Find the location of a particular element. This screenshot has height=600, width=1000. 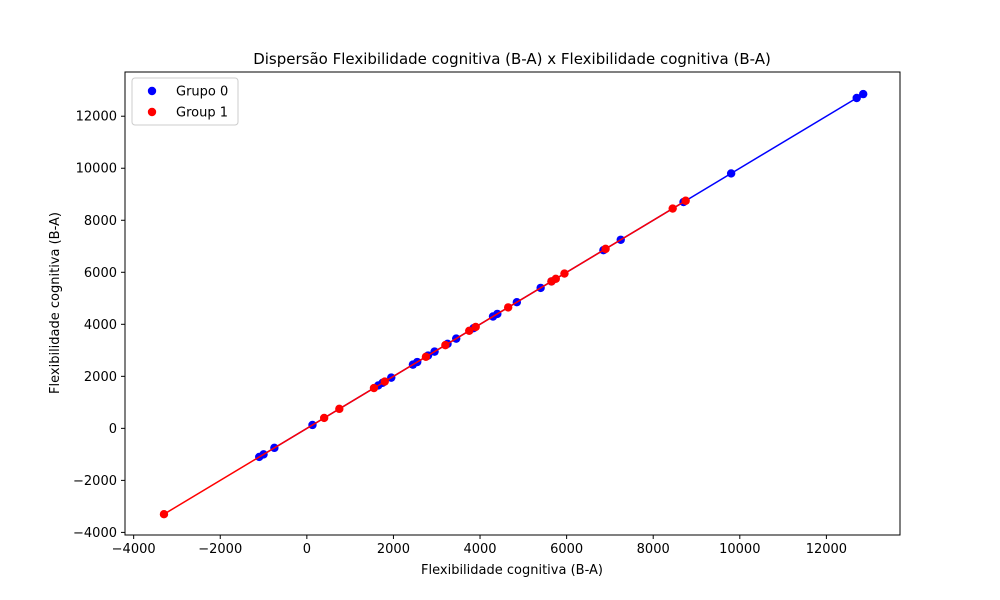

x-tick-label-0: −4000 is located at coordinates (134, 549).